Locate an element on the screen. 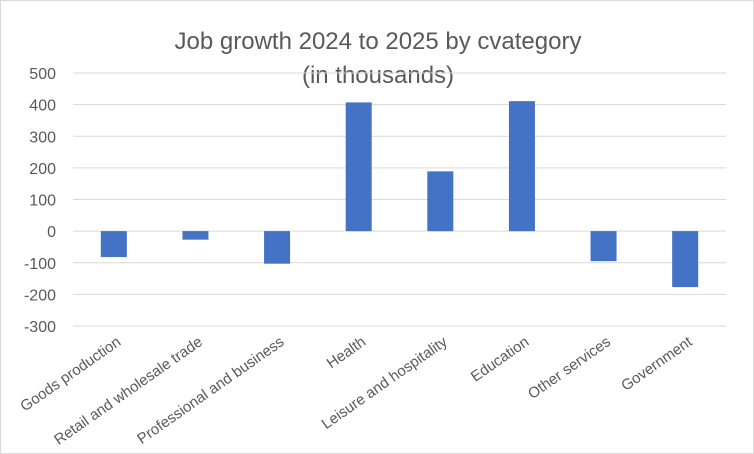 Image resolution: width=754 pixels, height=454 pixels. y-tick-label: -300 is located at coordinates (40, 327).